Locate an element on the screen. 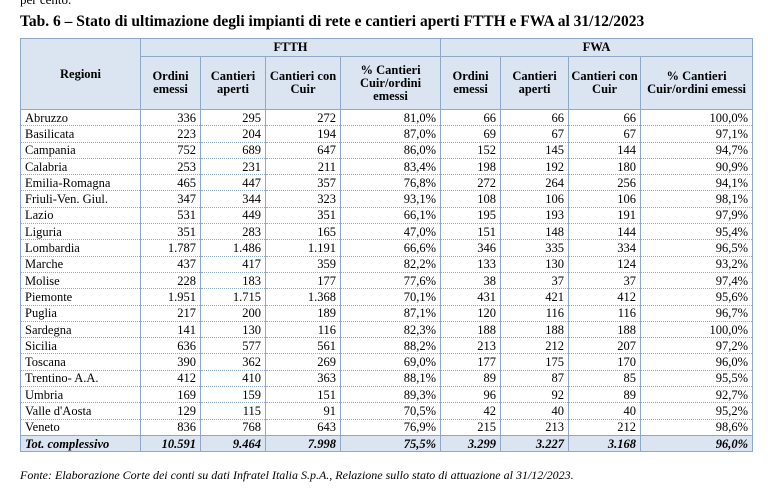 The height and width of the screenshot is (488, 768). value-cell: 194 is located at coordinates (303, 134).